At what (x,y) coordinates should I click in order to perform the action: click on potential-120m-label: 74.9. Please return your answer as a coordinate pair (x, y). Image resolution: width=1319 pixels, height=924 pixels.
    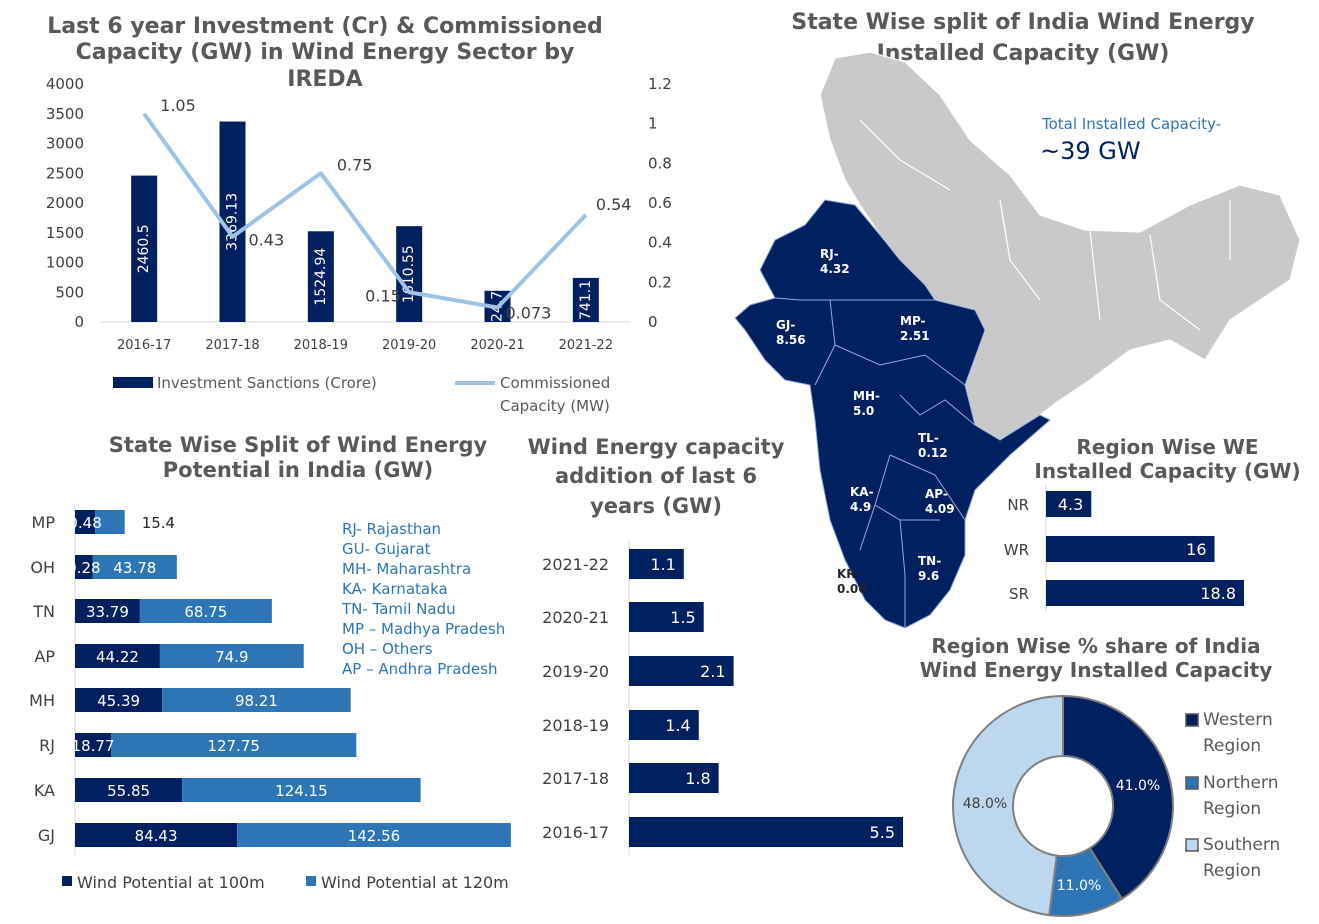
    Looking at the image, I should click on (231, 657).